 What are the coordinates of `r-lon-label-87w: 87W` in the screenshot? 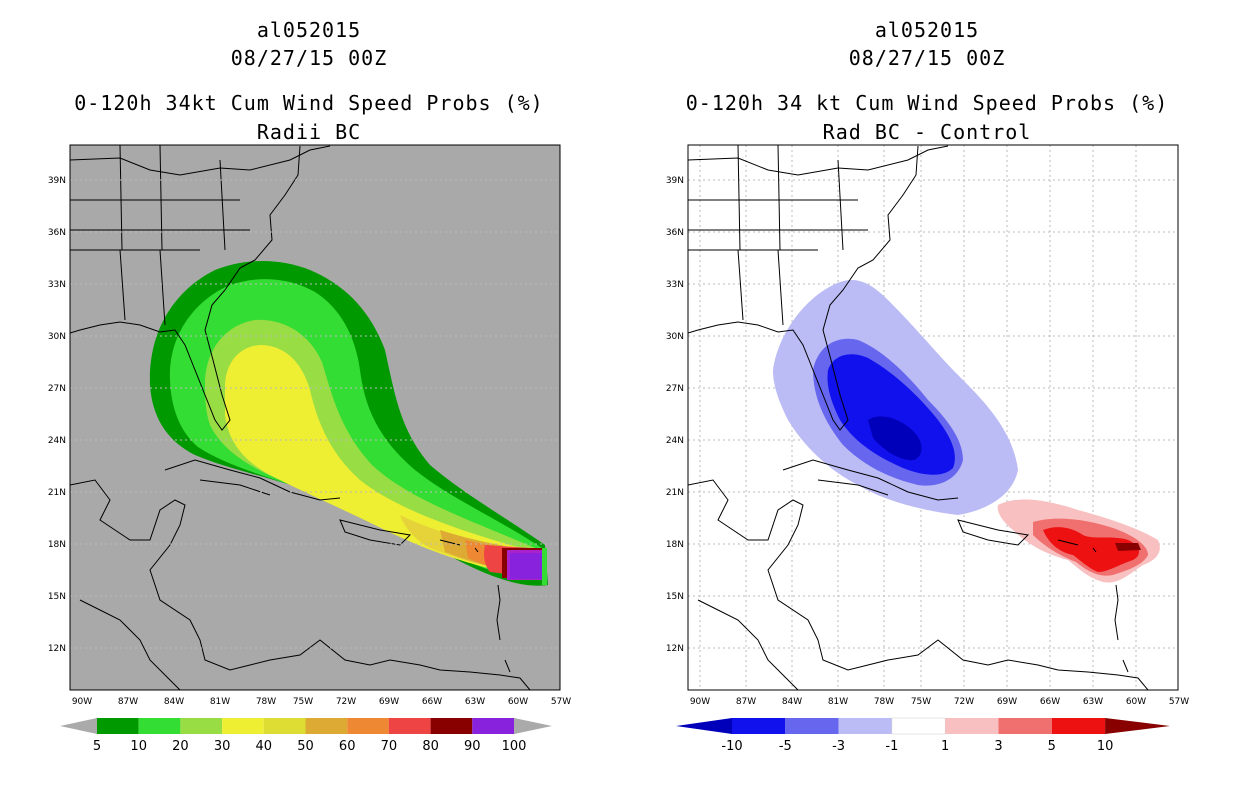 It's located at (746, 702).